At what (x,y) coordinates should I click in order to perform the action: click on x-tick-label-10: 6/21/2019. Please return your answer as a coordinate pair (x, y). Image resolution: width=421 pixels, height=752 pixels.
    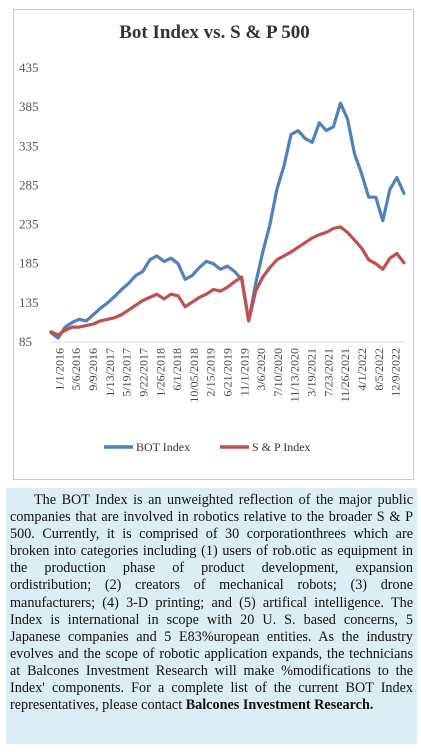
    Looking at the image, I should click on (228, 372).